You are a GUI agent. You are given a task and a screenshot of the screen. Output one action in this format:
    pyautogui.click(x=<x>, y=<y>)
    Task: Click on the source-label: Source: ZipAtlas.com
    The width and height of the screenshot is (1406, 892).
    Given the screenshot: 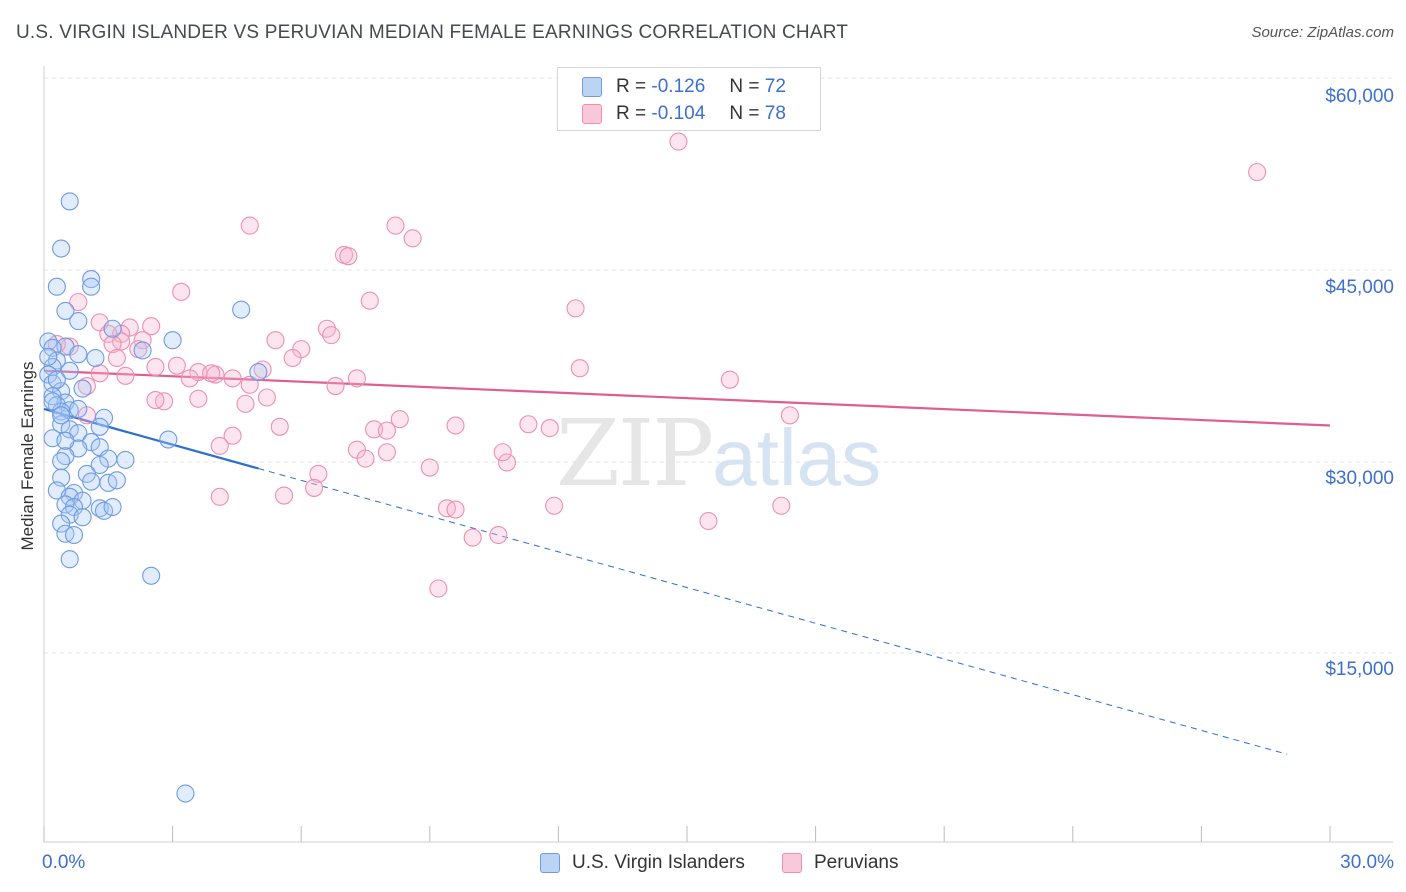 What is the action you would take?
    pyautogui.click(x=1322, y=32)
    